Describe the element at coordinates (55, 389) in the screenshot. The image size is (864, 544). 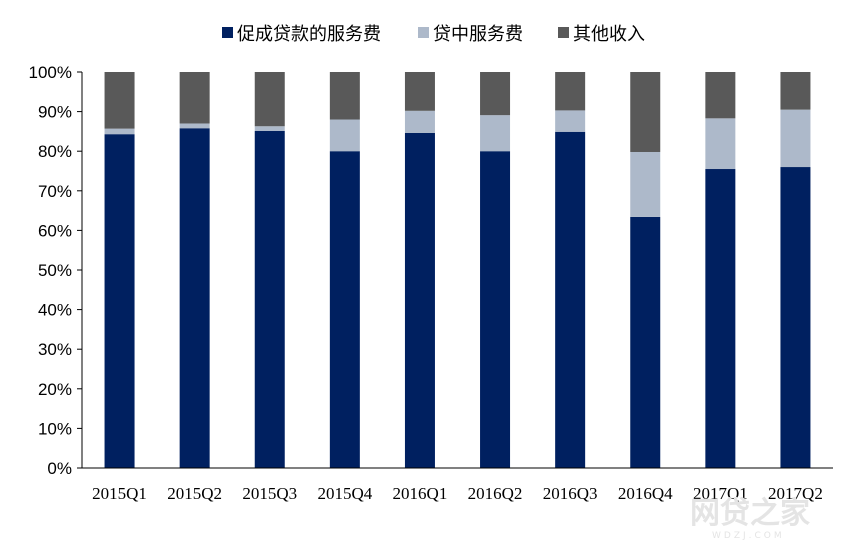
I see `y-tick-label: 20%` at that location.